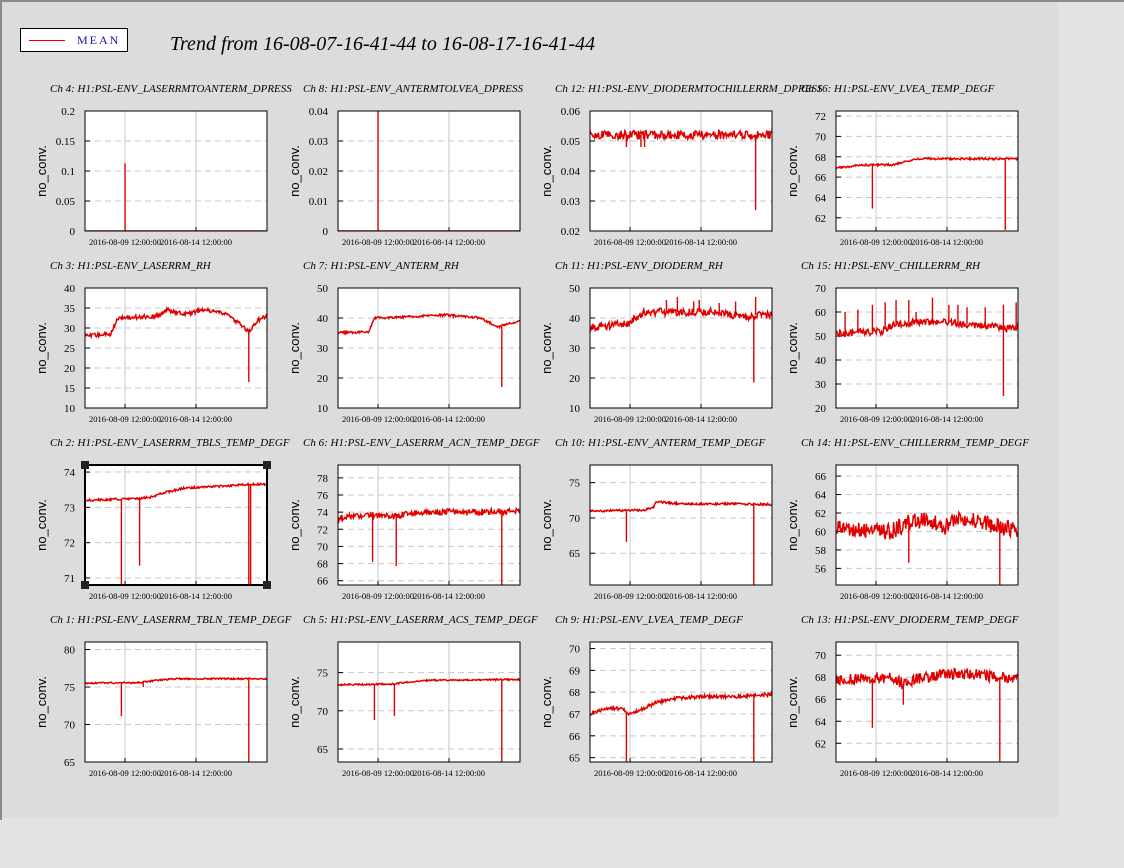 The image size is (1124, 868). I want to click on y-tick-label: 58, so click(821, 551).